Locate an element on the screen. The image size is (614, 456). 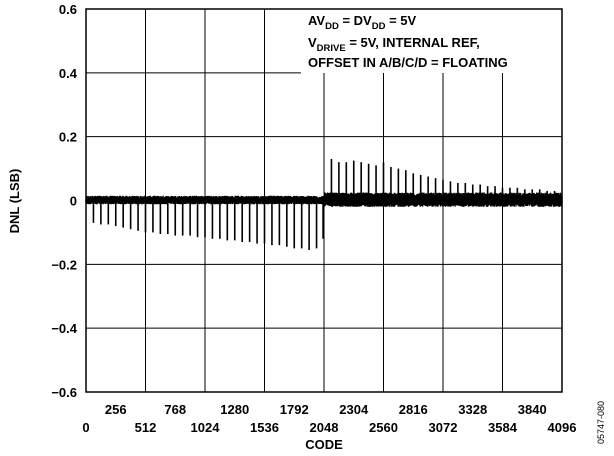
x-tick-label: 3072 is located at coordinates (443, 427).